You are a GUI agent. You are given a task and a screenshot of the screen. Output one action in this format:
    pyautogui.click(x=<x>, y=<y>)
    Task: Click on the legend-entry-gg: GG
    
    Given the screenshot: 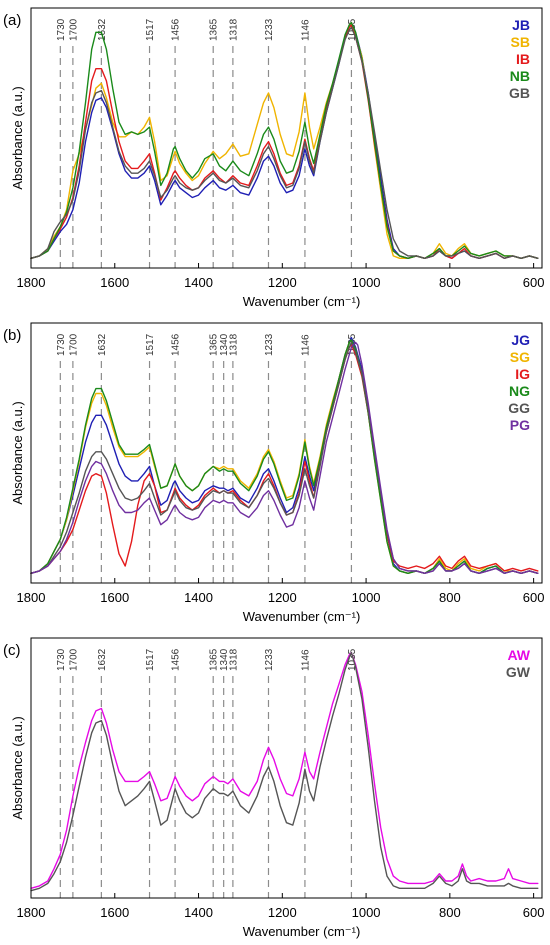 What is the action you would take?
    pyautogui.click(x=519, y=408)
    